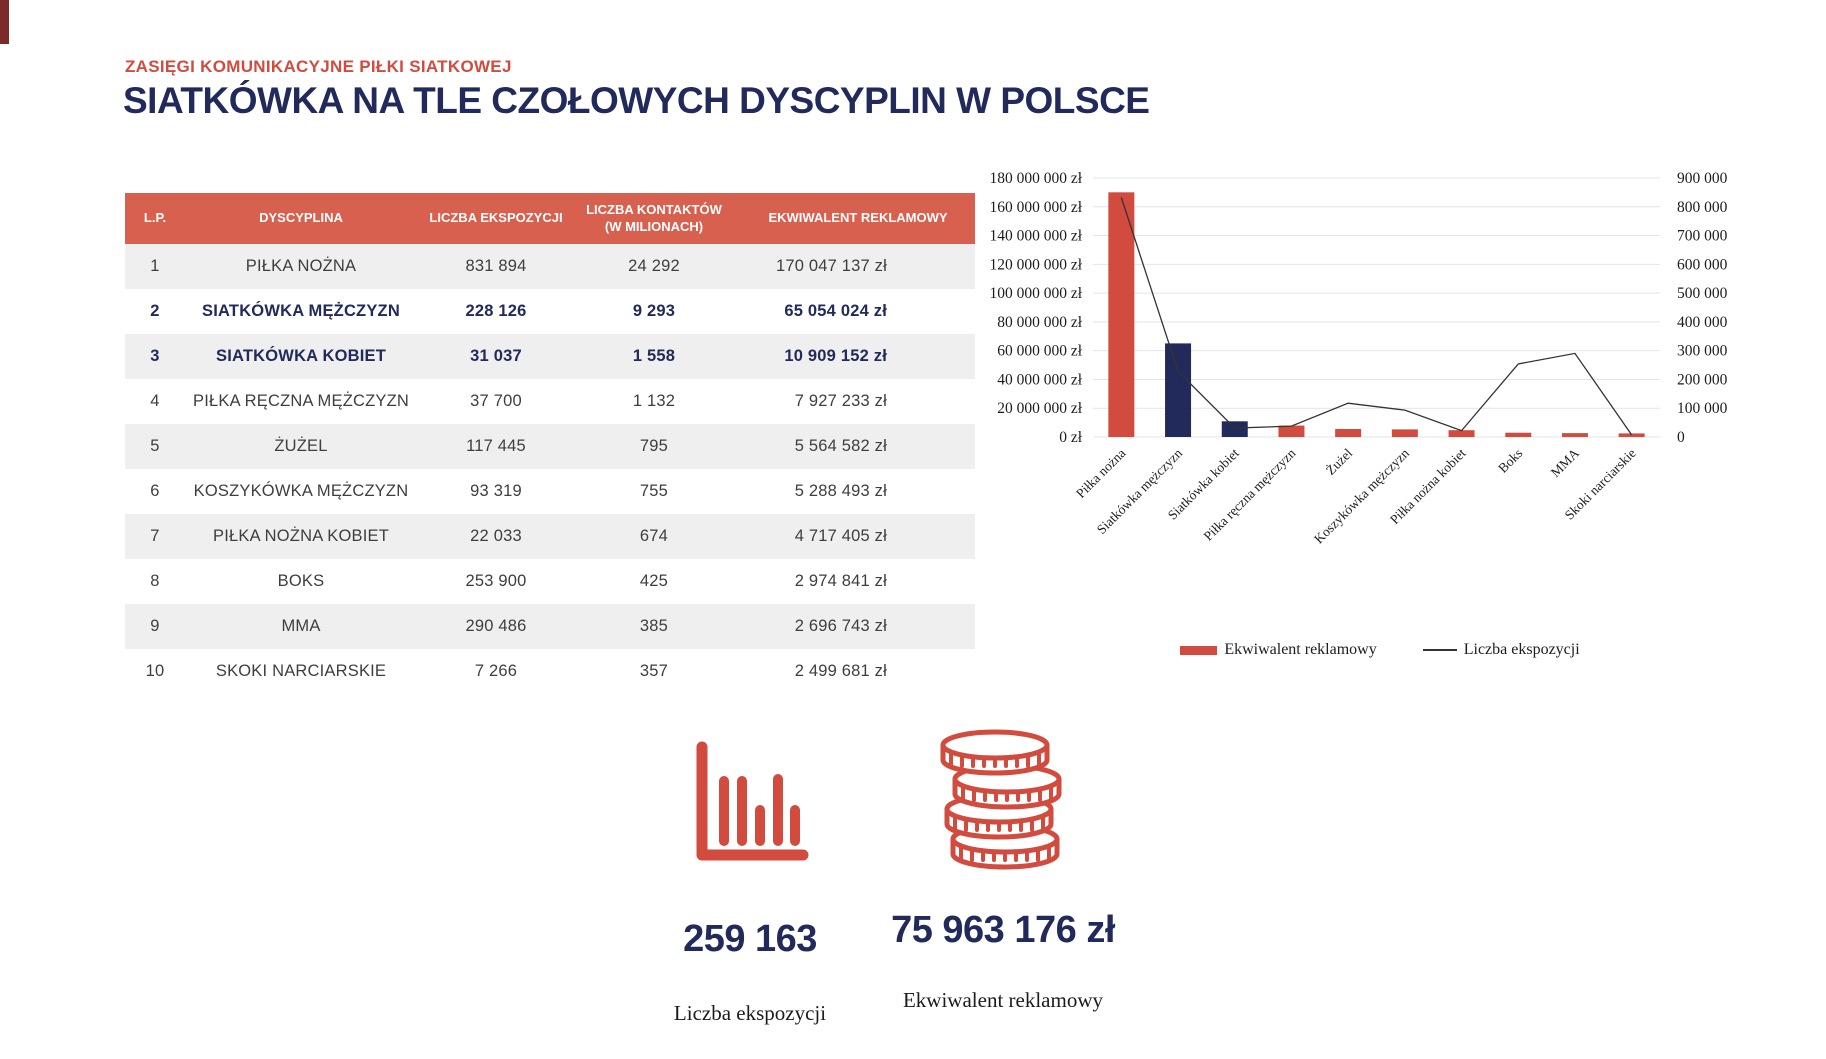 The height and width of the screenshot is (1059, 1826). What do you see at coordinates (1040, 408) in the screenshot?
I see `svg-text: 20 000 000 zł` at bounding box center [1040, 408].